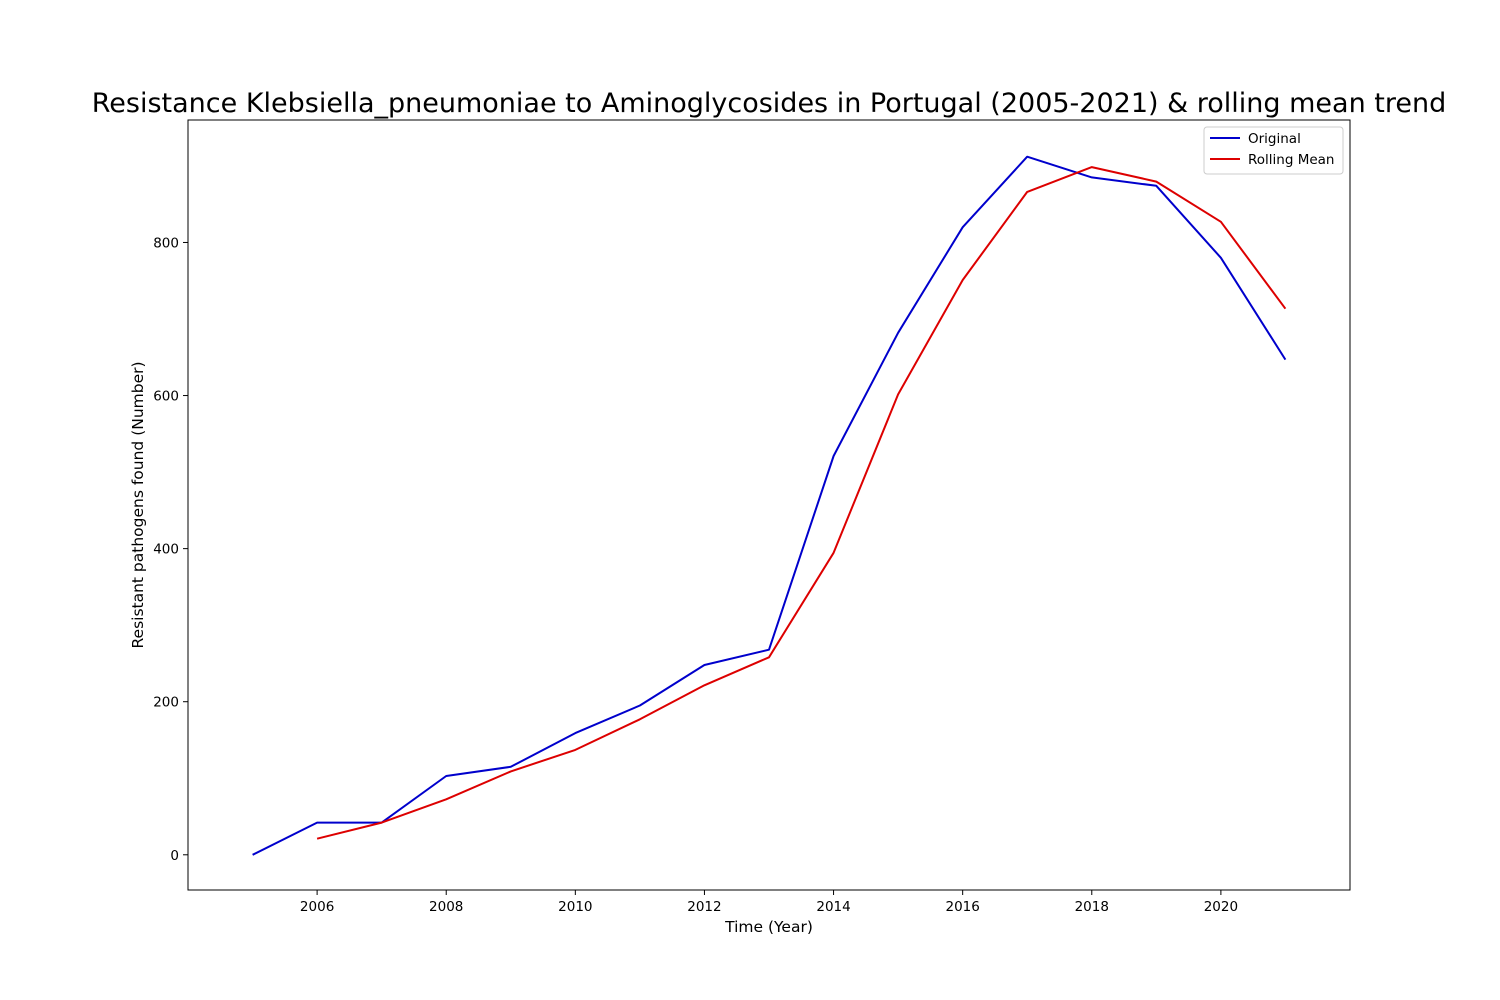  What do you see at coordinates (446, 907) in the screenshot?
I see `x-tick-label: 2008` at bounding box center [446, 907].